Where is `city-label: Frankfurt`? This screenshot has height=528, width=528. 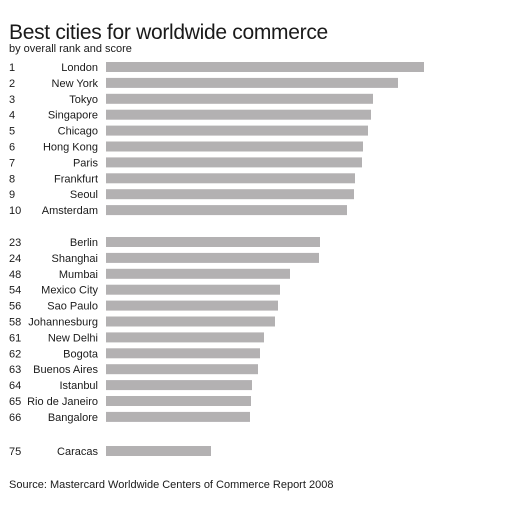
city-label: Frankfurt is located at coordinates (76, 179).